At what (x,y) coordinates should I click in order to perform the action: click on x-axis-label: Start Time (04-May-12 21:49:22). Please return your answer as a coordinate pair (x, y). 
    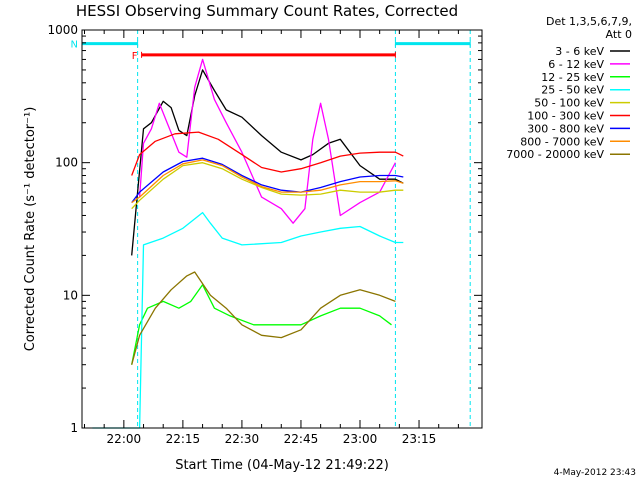
    Looking at the image, I should click on (282, 465).